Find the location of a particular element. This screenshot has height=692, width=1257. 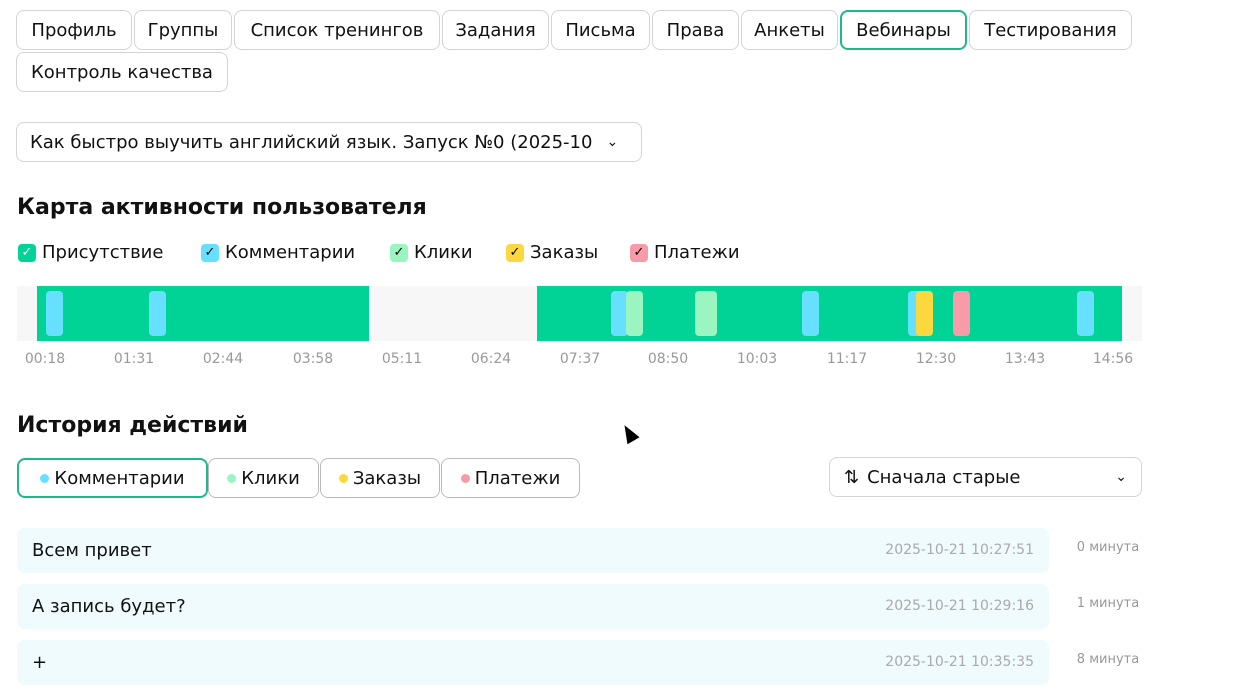

tab: Анкеты is located at coordinates (789, 30).